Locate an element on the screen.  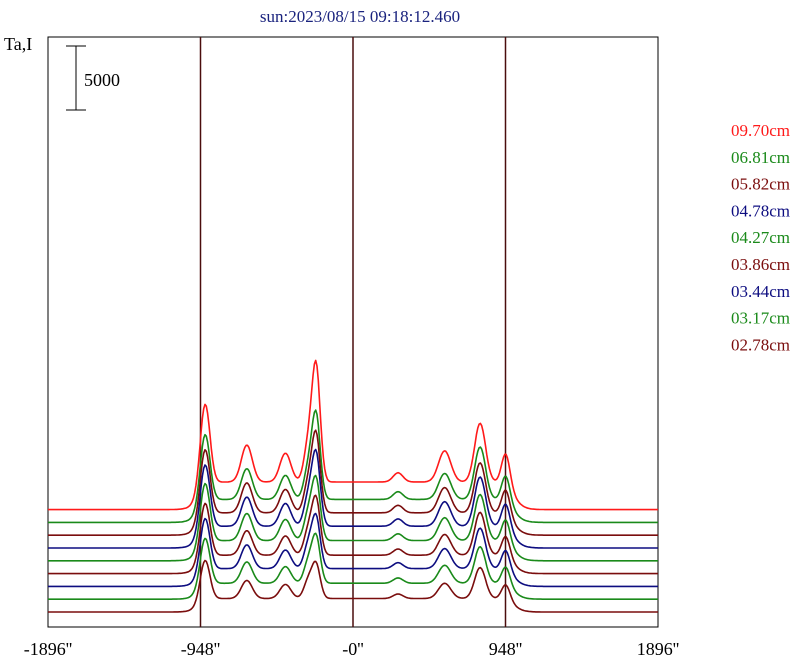
legend-entry: 04.27cm is located at coordinates (760, 237).